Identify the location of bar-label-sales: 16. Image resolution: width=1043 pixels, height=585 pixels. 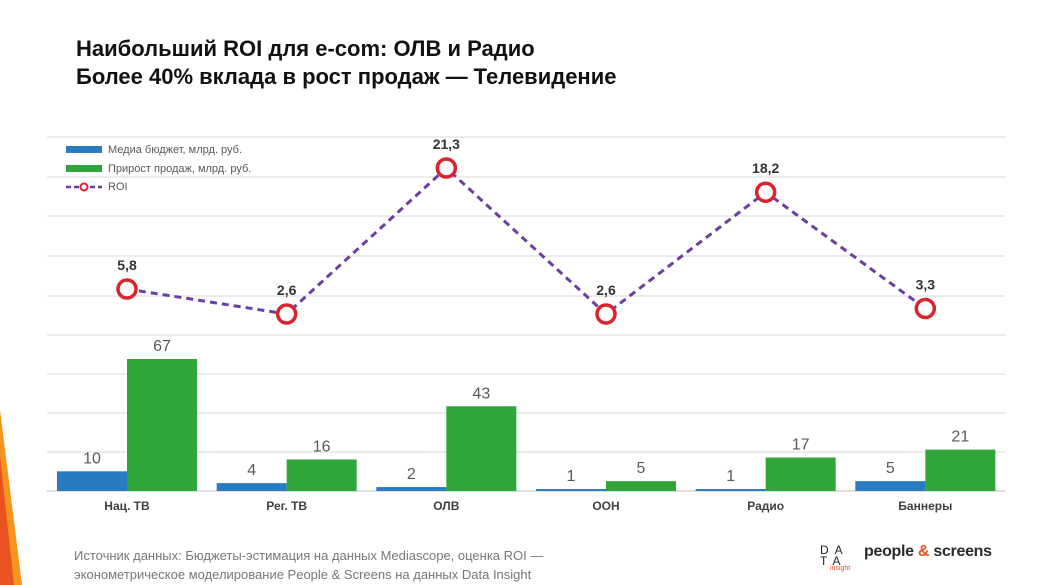
(322, 446).